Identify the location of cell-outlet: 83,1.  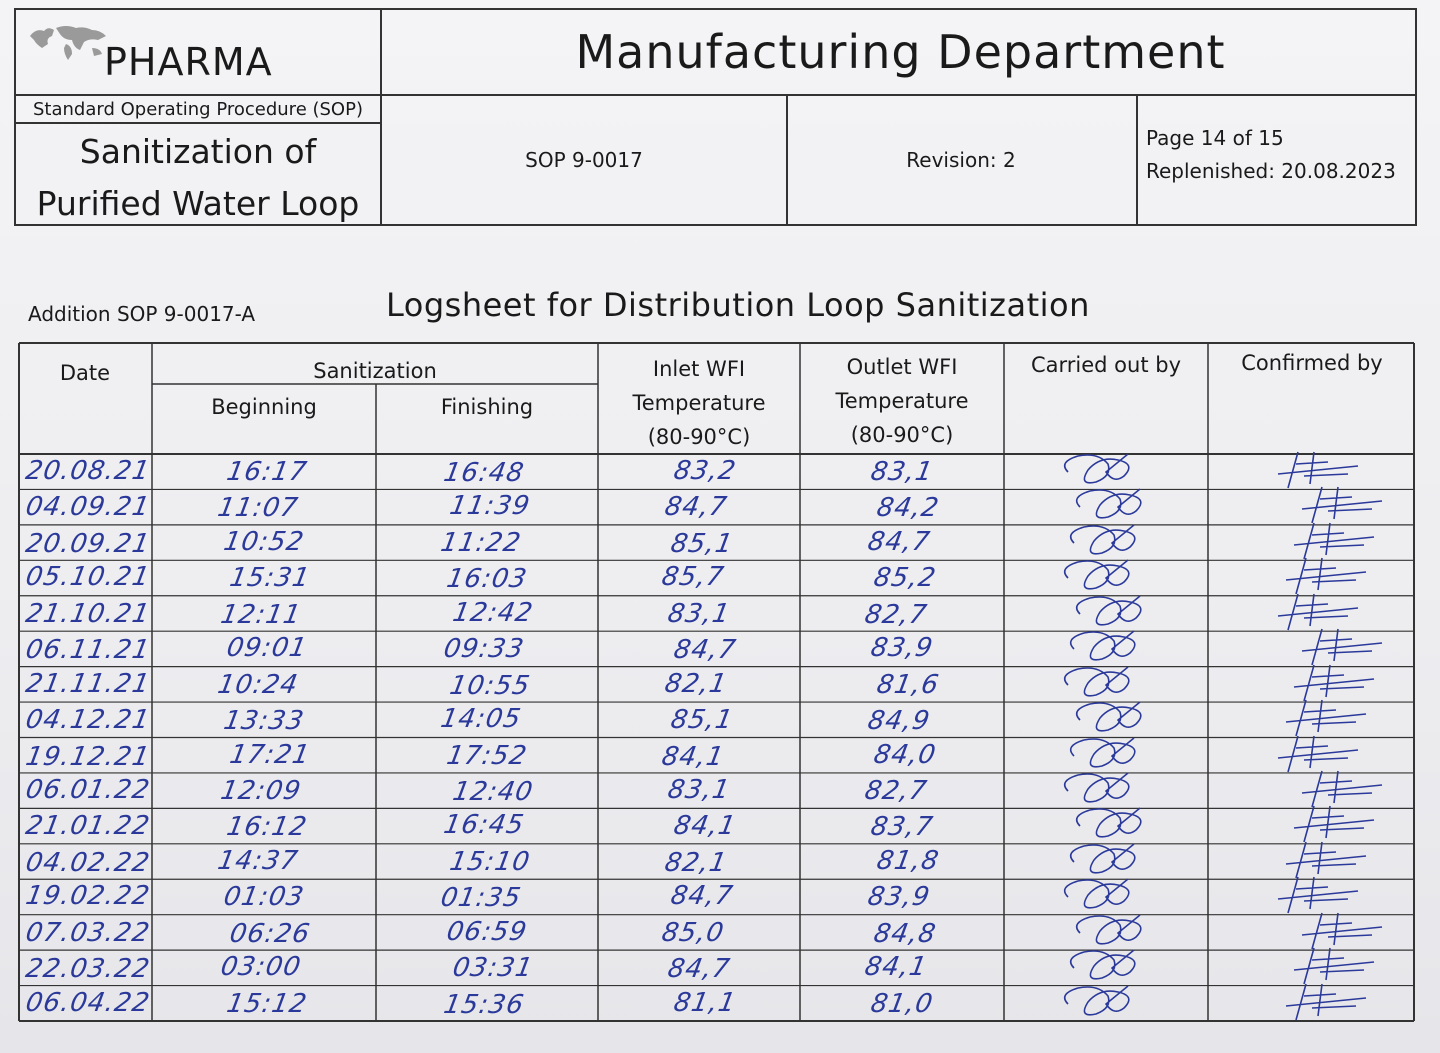
(902, 472).